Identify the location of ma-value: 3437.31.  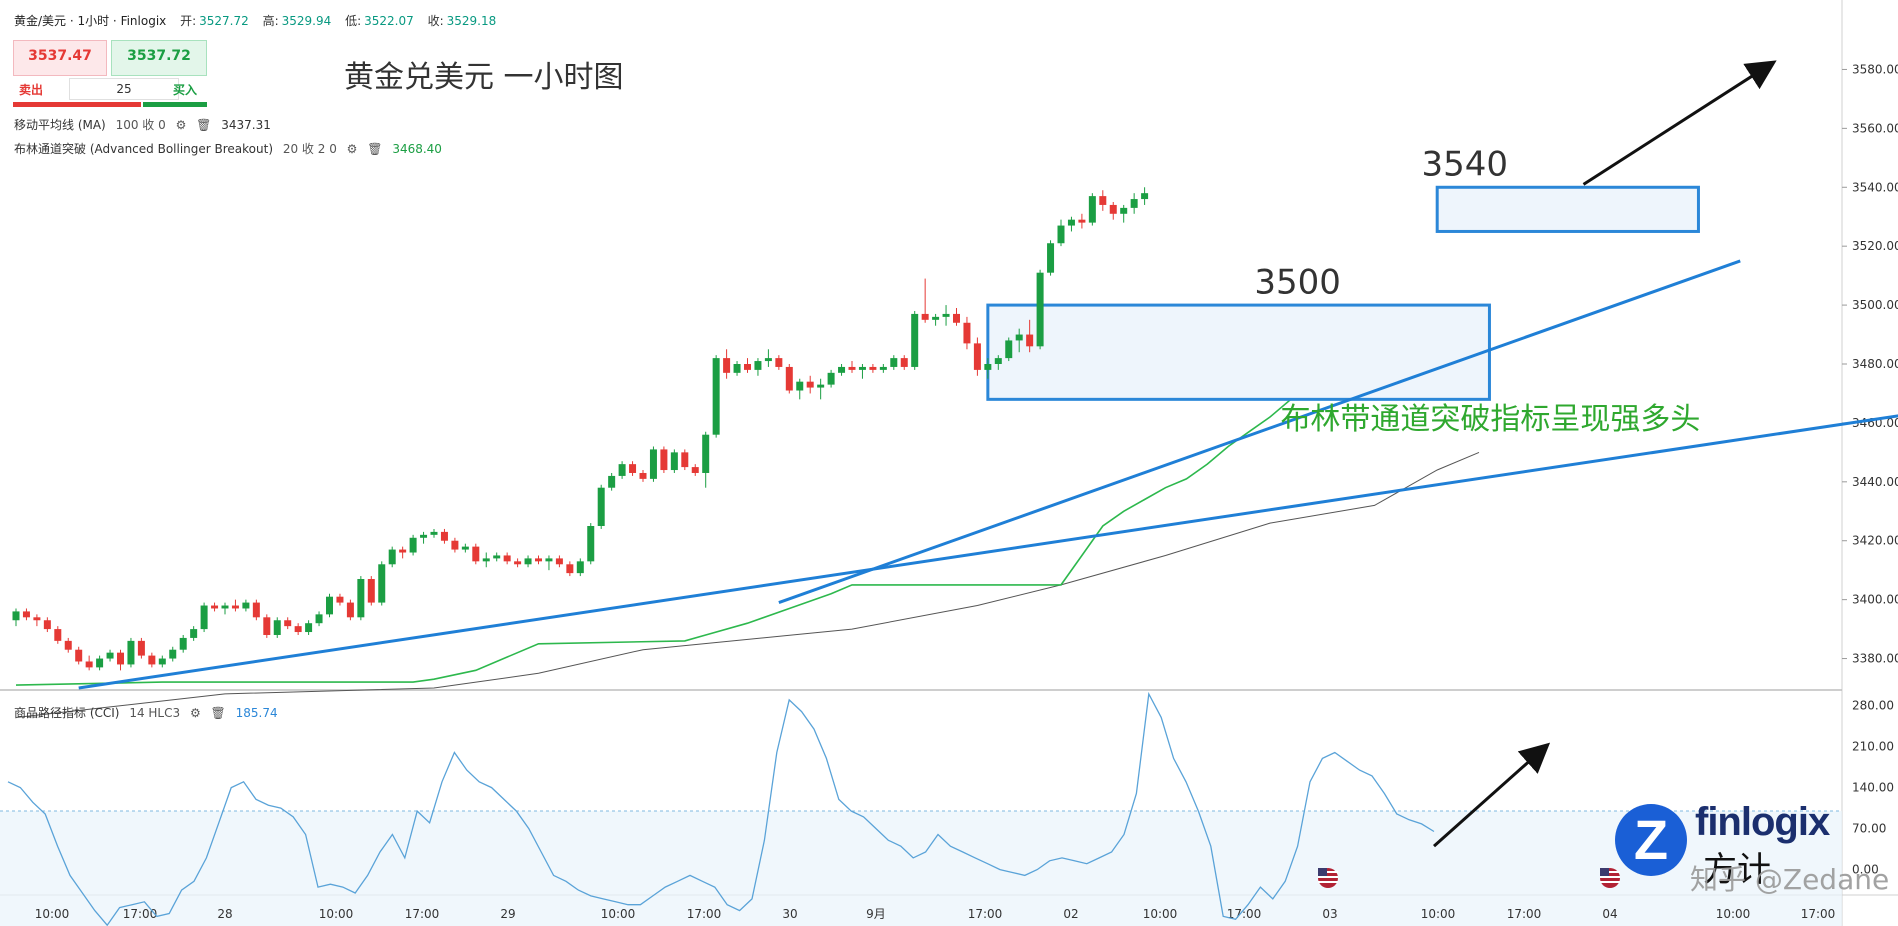
(246, 125).